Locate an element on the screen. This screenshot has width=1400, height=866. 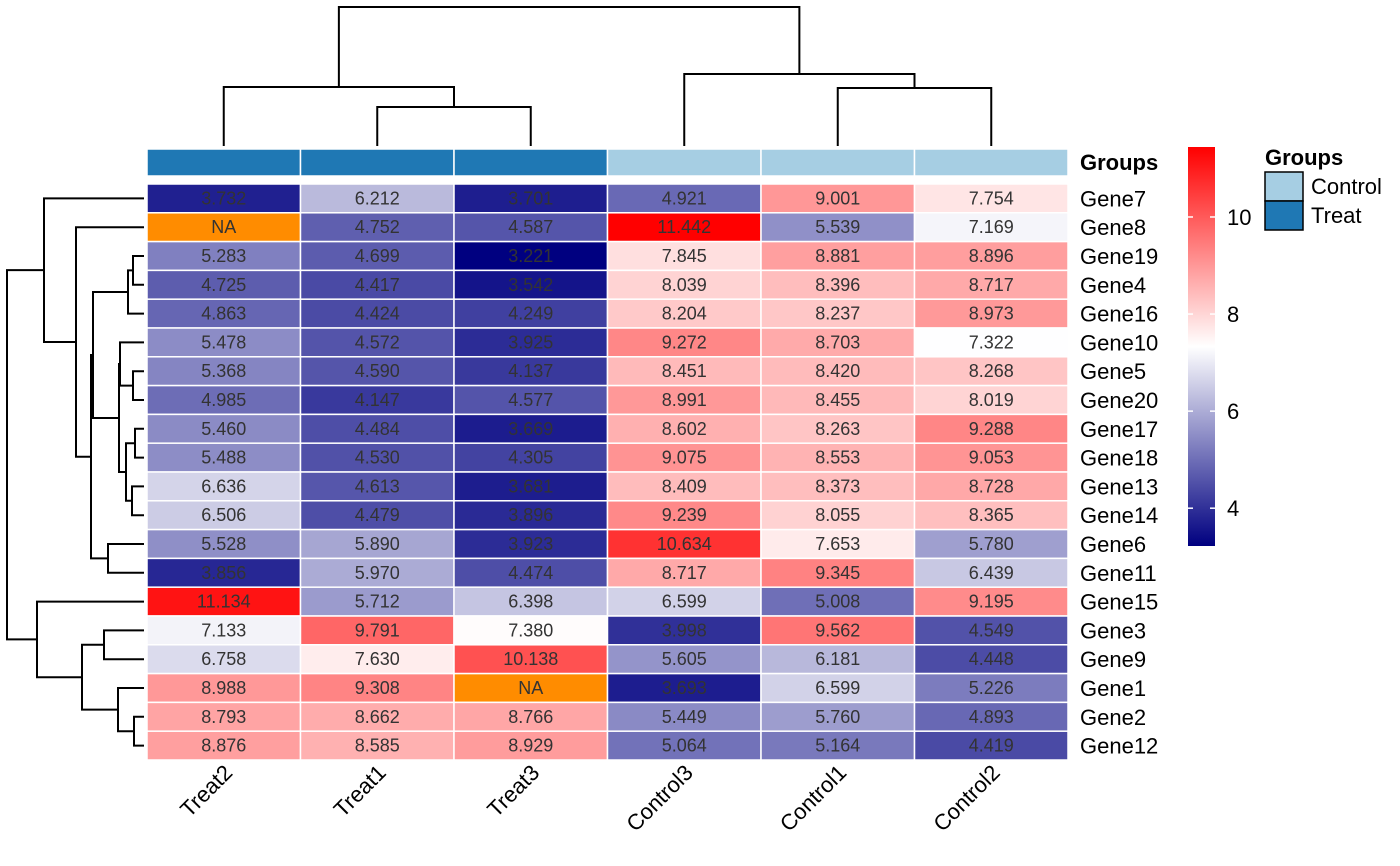
group-annotation-bar is located at coordinates (607, 162).